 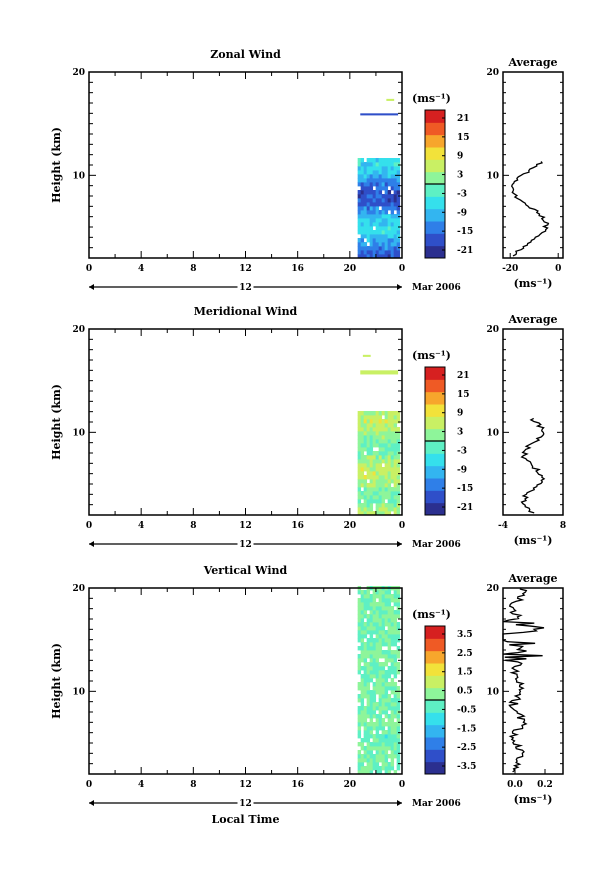 What do you see at coordinates (463, 376) in the screenshot?
I see `colorbar-tick-label: 21` at bounding box center [463, 376].